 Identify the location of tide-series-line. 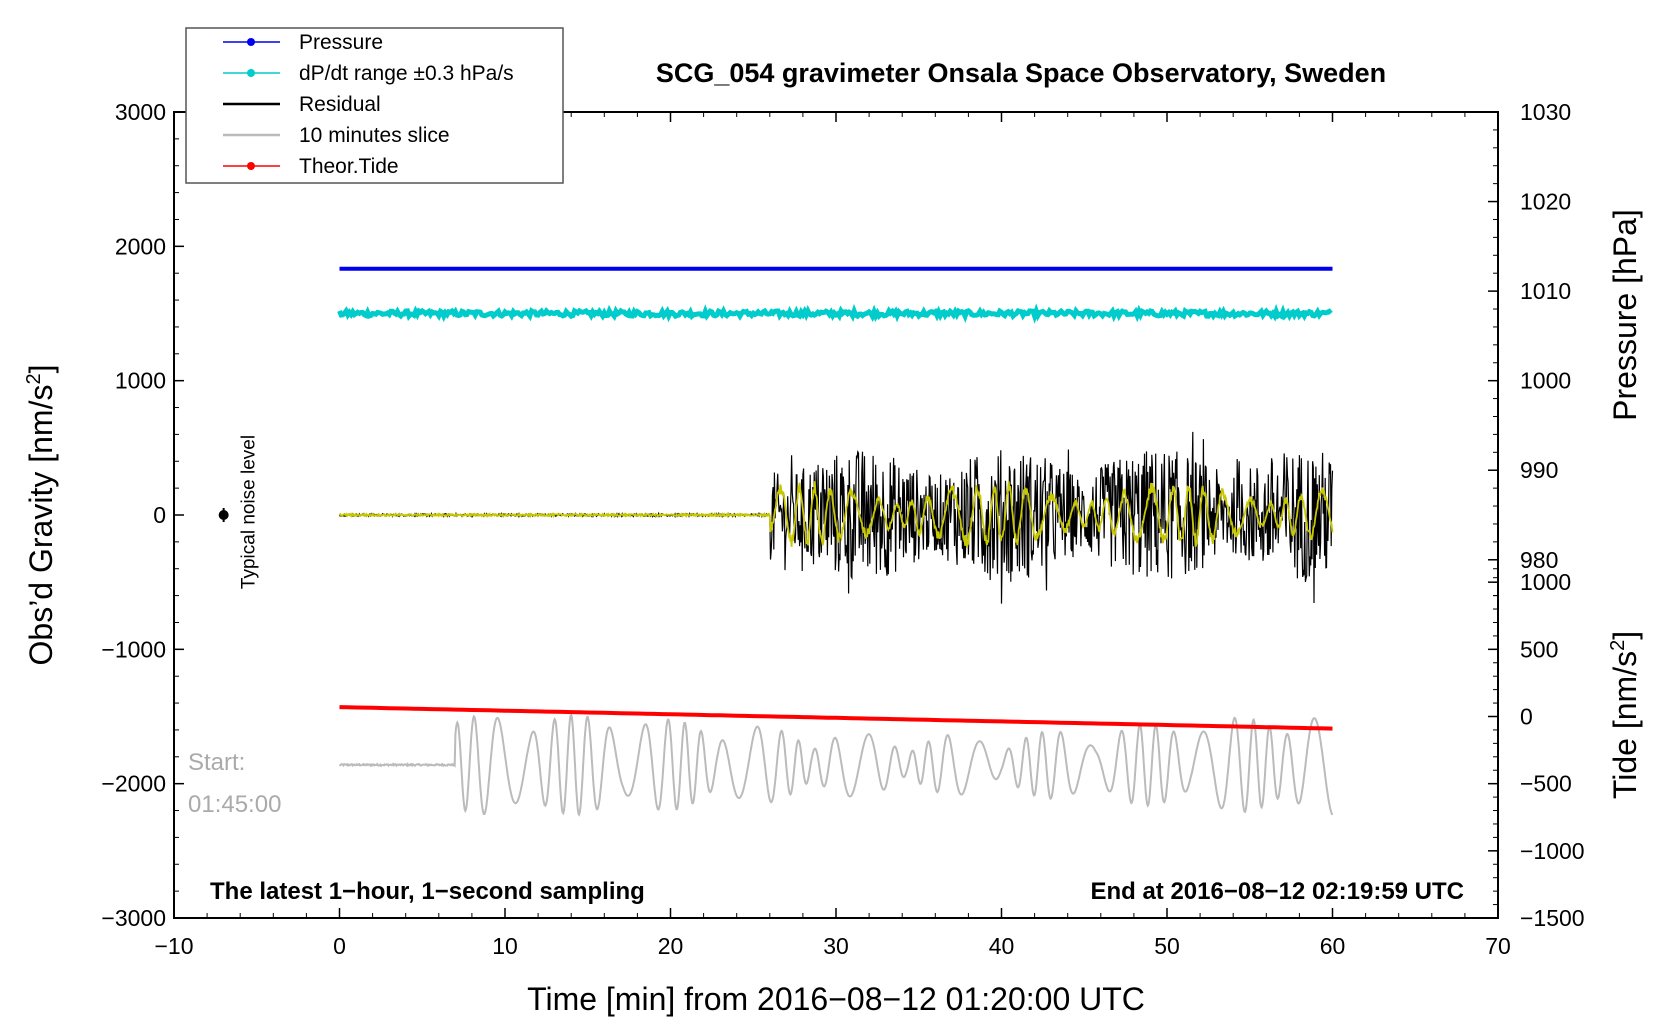
(836, 718).